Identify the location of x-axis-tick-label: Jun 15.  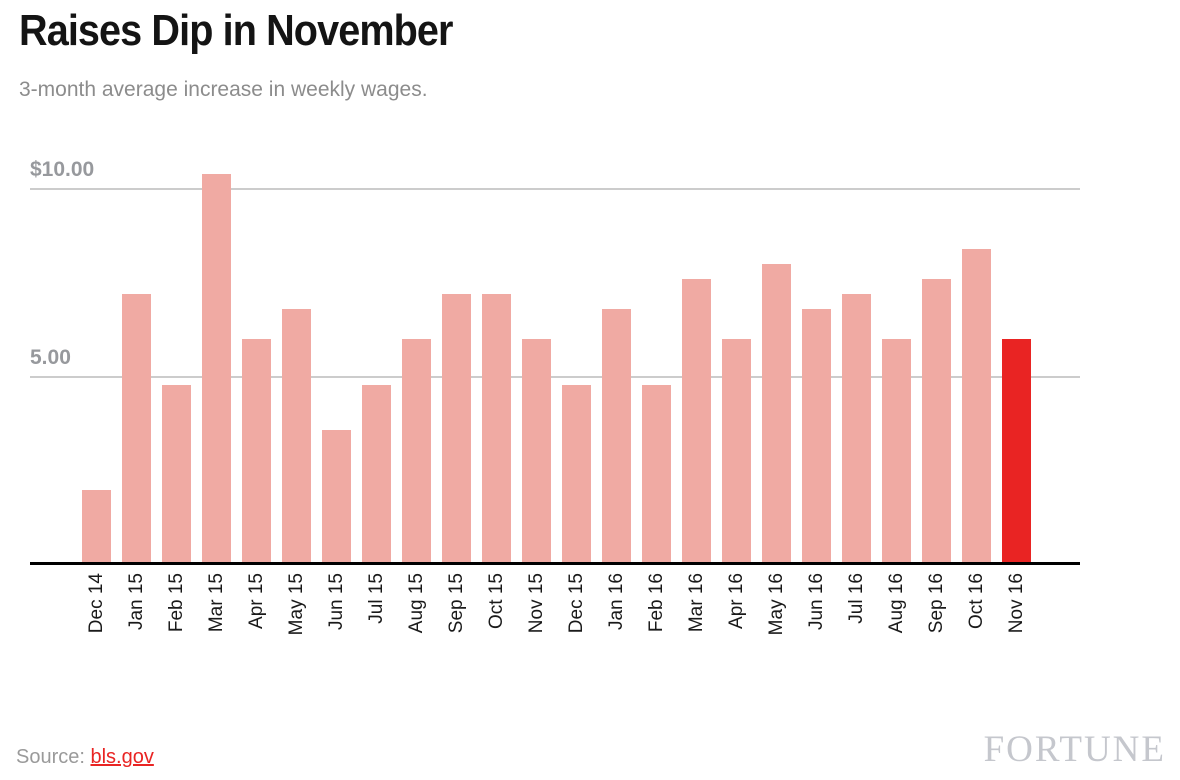
(336, 602).